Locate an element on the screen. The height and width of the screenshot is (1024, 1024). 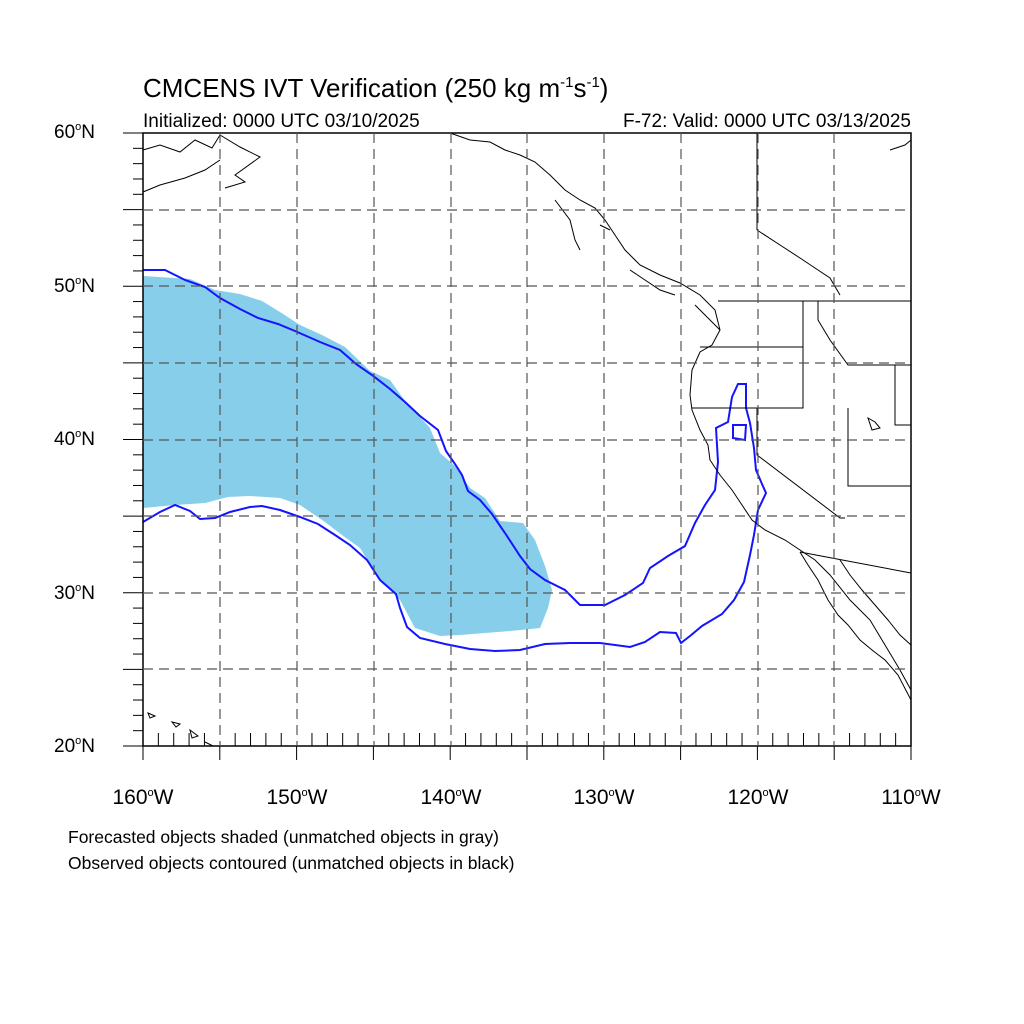
lat-label-50: 50oN is located at coordinates (74, 286).